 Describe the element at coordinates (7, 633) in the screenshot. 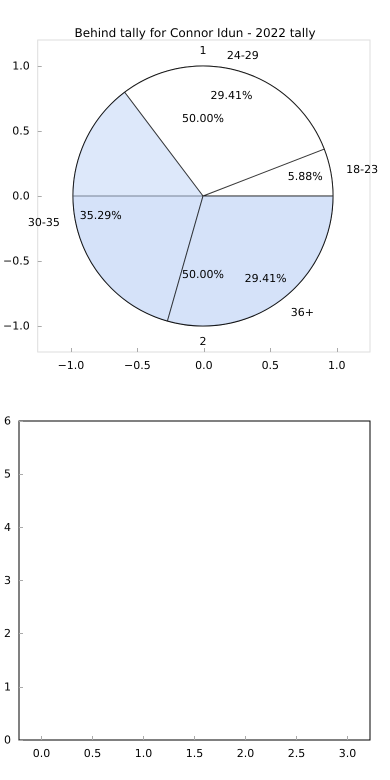

I see `y-tick-label: 2` at that location.